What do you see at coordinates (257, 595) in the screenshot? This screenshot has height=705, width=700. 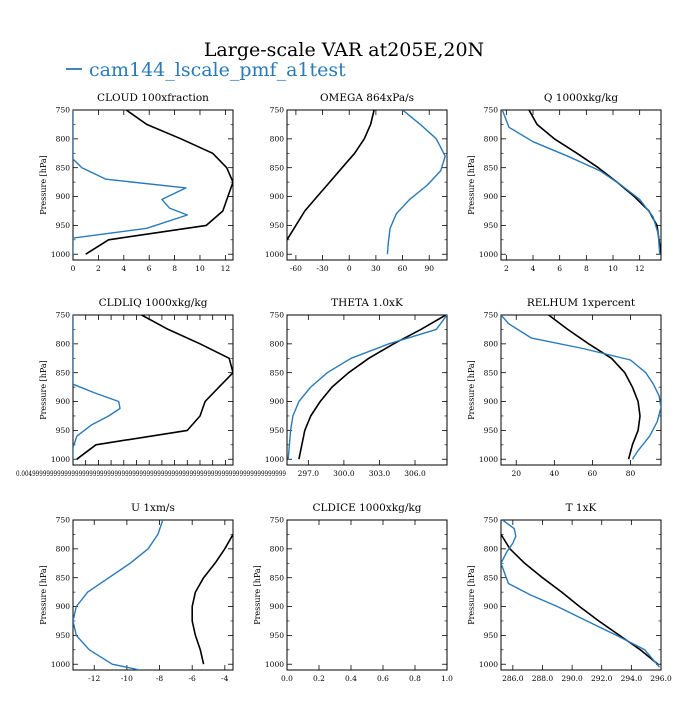 I see `y-axis-title-cldice: Pressure [hPa]` at bounding box center [257, 595].